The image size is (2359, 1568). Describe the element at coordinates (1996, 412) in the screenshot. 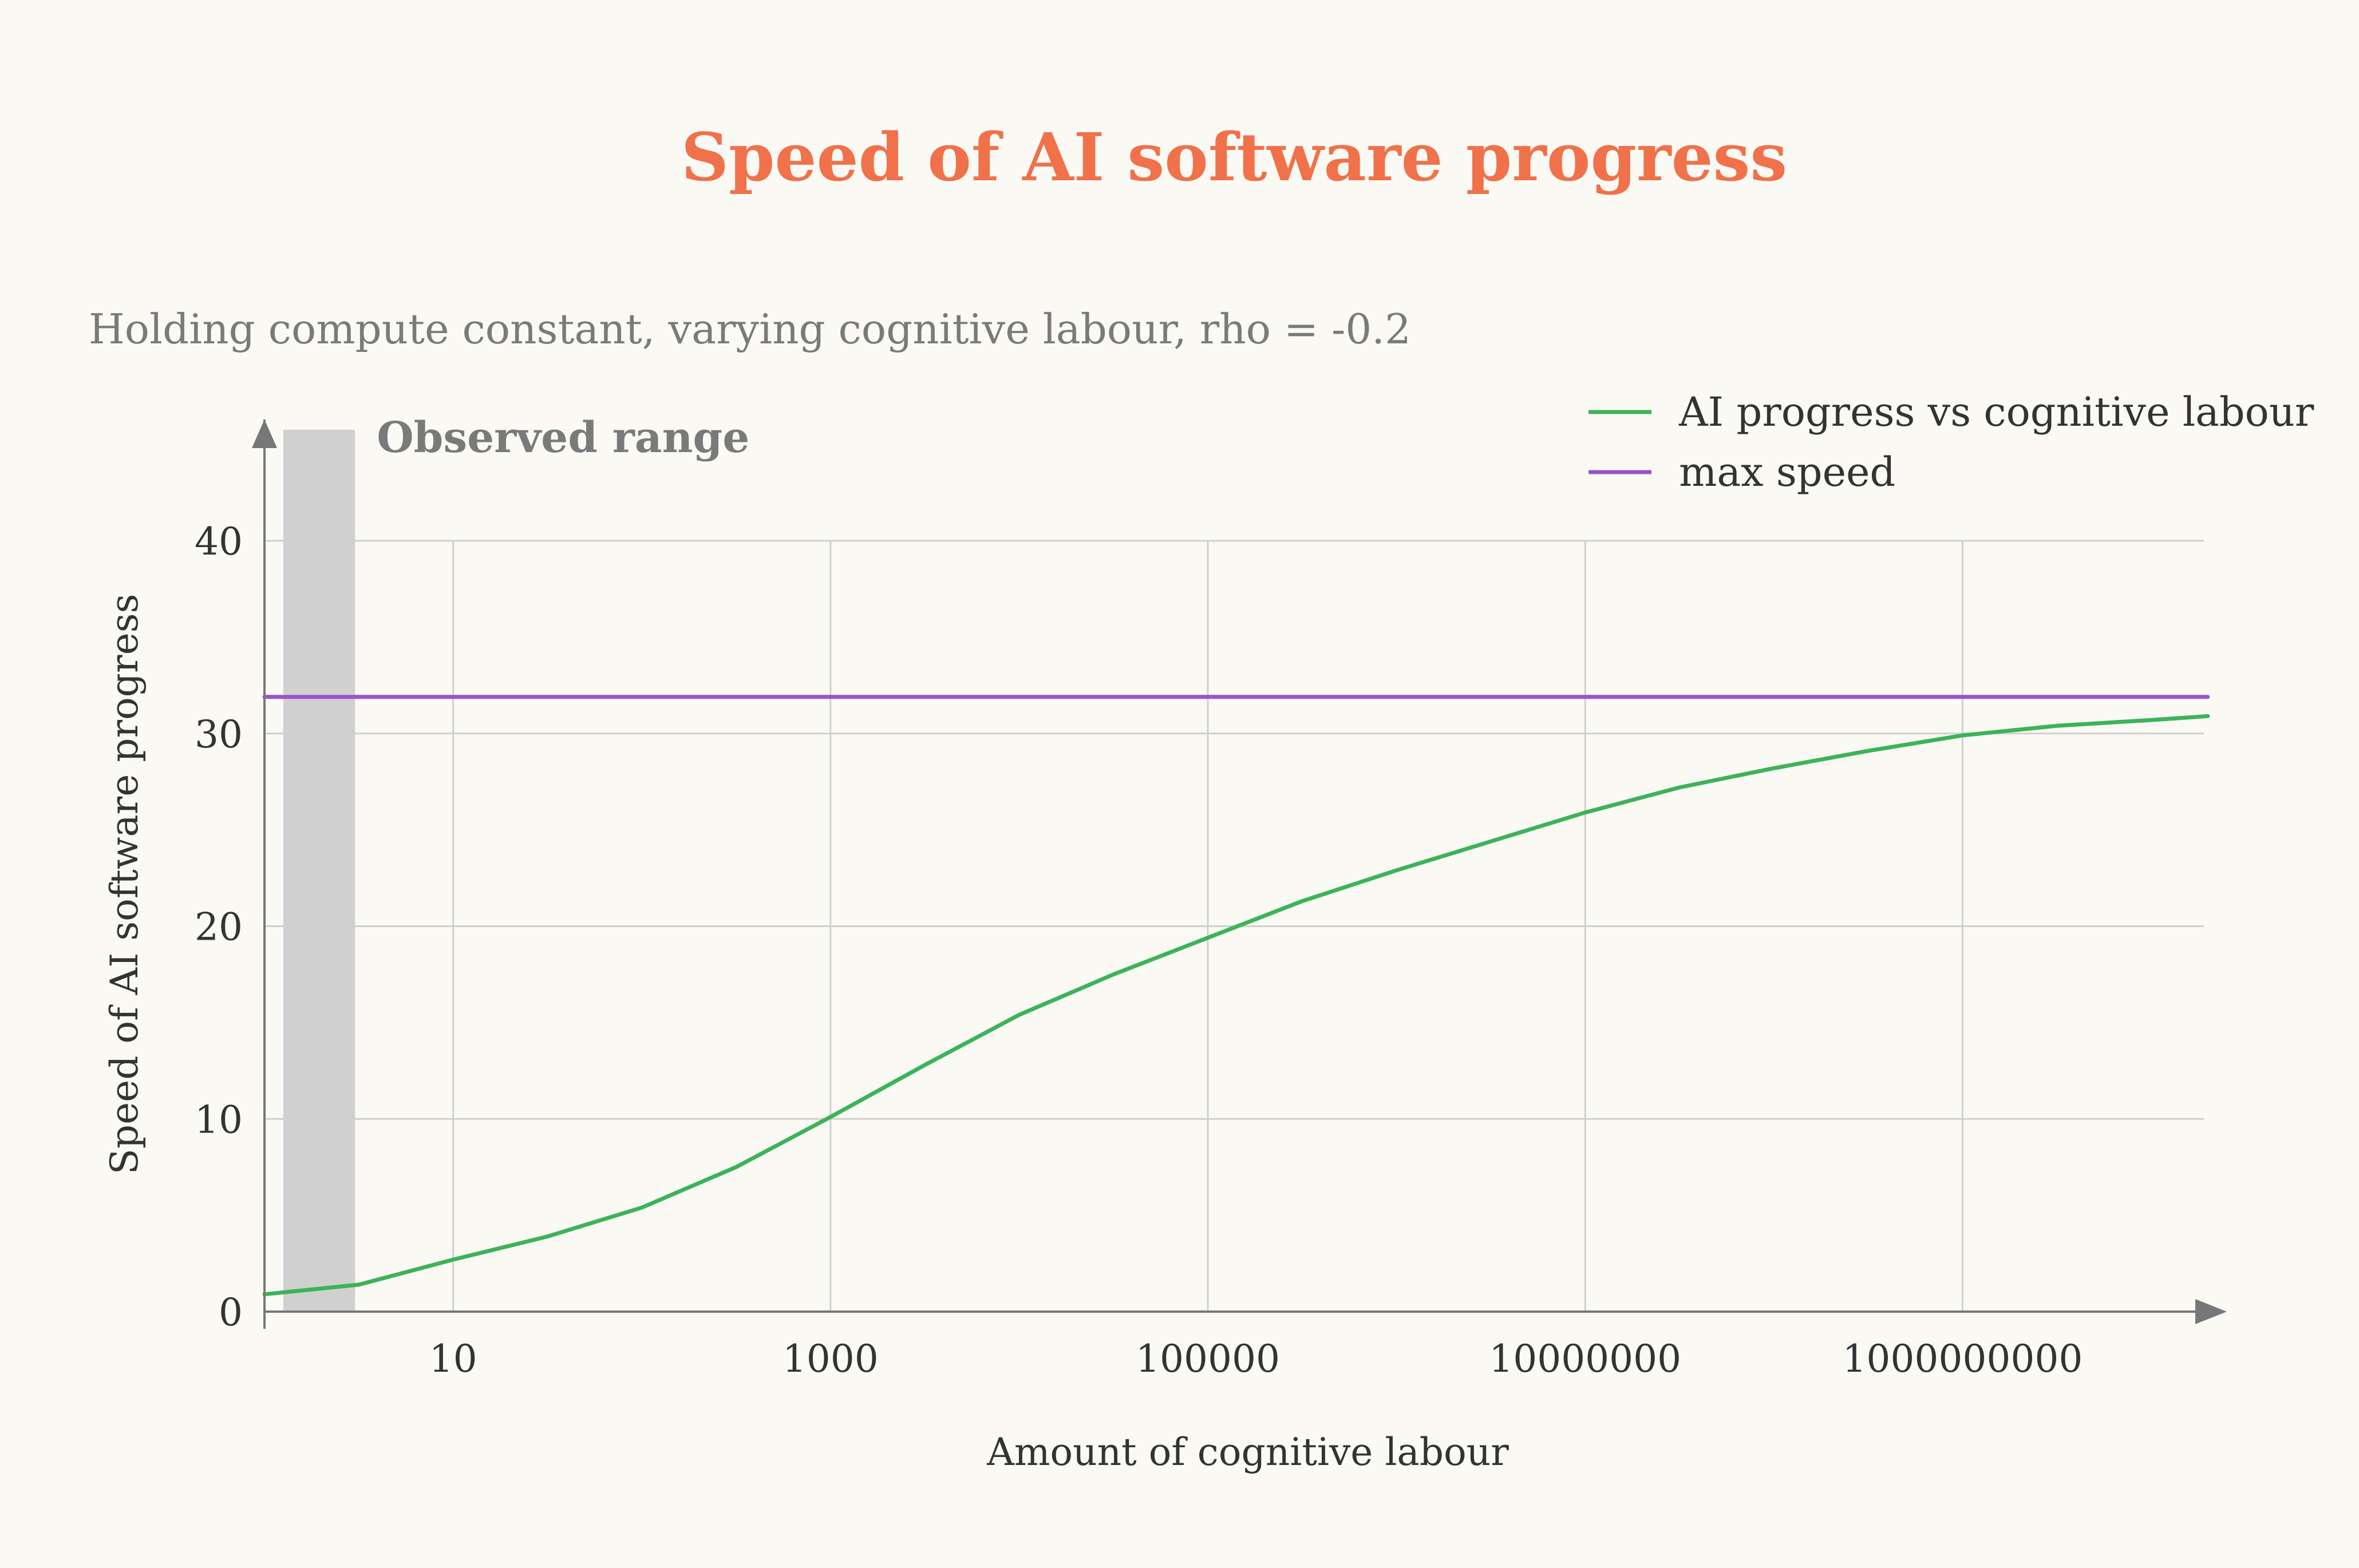

I see `legend-label-ai-progress: AI progress vs cognitive labour` at that location.